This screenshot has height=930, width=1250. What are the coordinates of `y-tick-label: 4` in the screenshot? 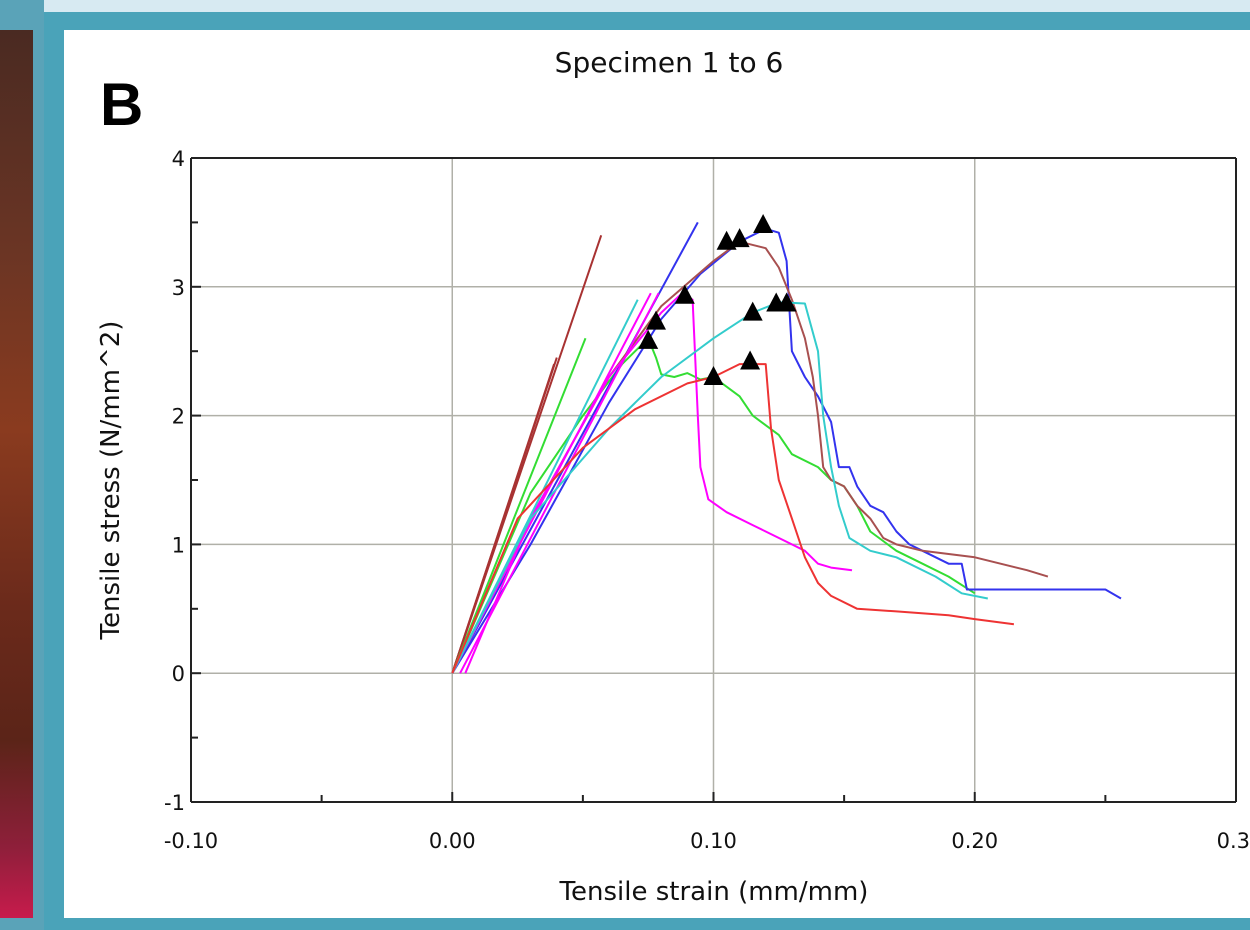 It's located at (178, 159).